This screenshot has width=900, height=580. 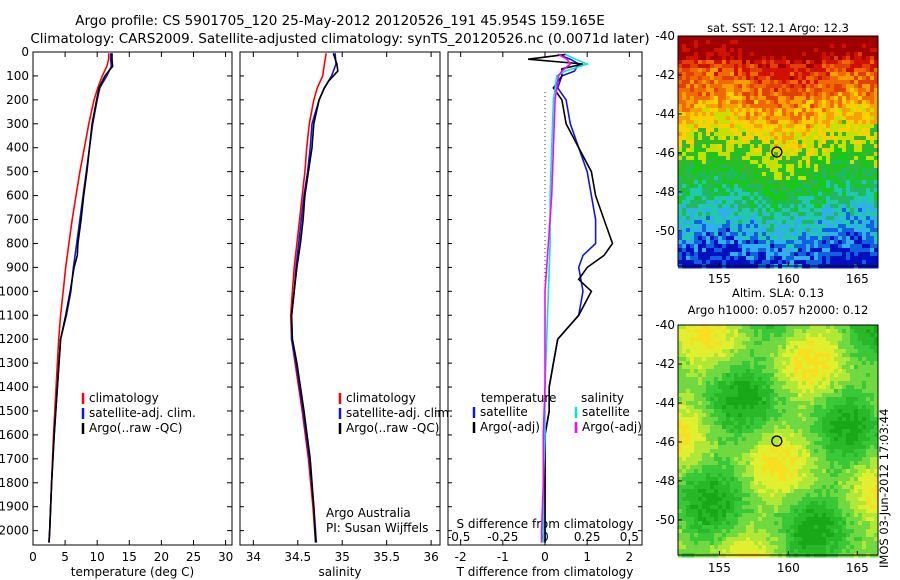 What do you see at coordinates (502, 537) in the screenshot?
I see `top-scale-tick-label: -0.25` at bounding box center [502, 537].